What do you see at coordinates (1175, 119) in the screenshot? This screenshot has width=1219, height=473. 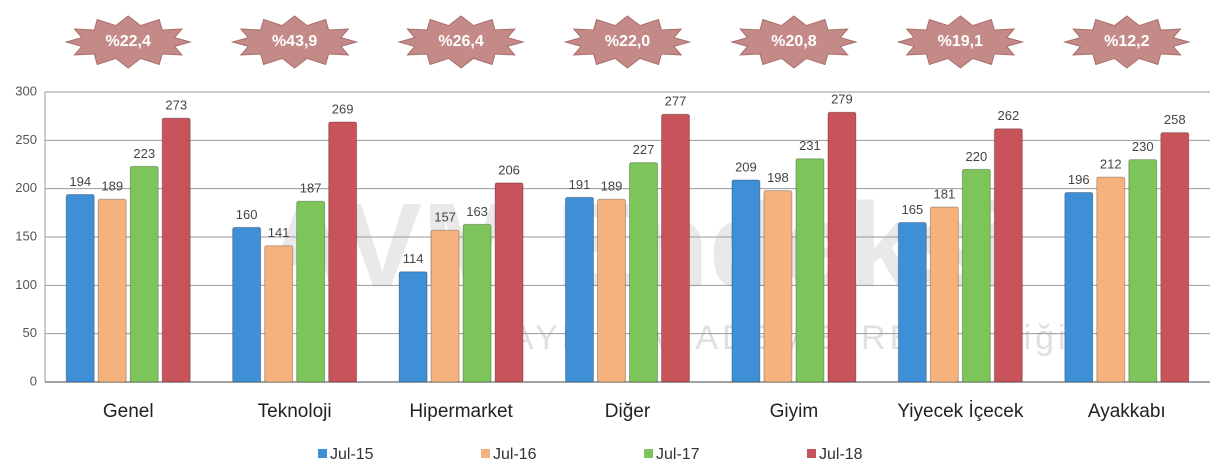 I see `value-label: 258` at bounding box center [1175, 119].